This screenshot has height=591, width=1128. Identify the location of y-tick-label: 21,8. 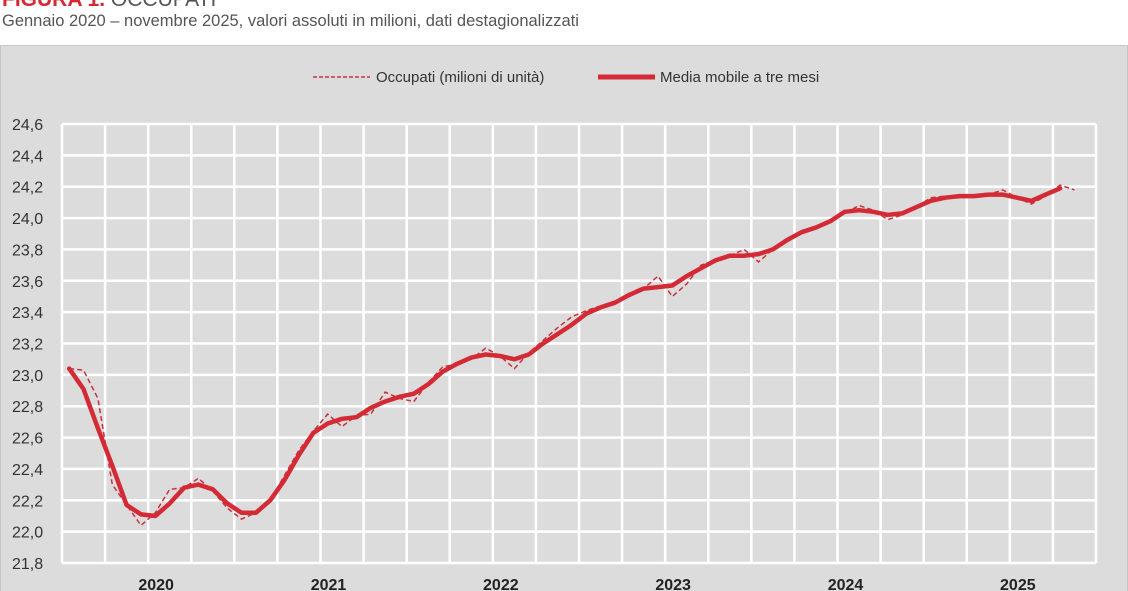
(27, 564).